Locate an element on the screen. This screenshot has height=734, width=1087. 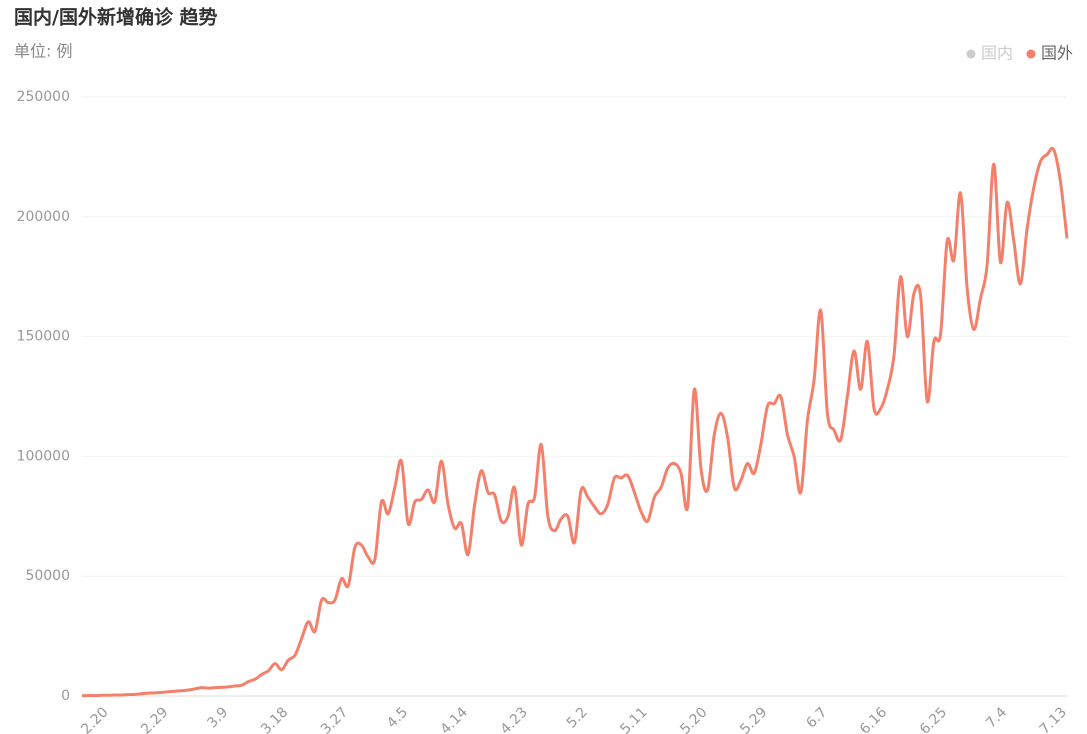
x-tick-label: 2.29 is located at coordinates (154, 719).